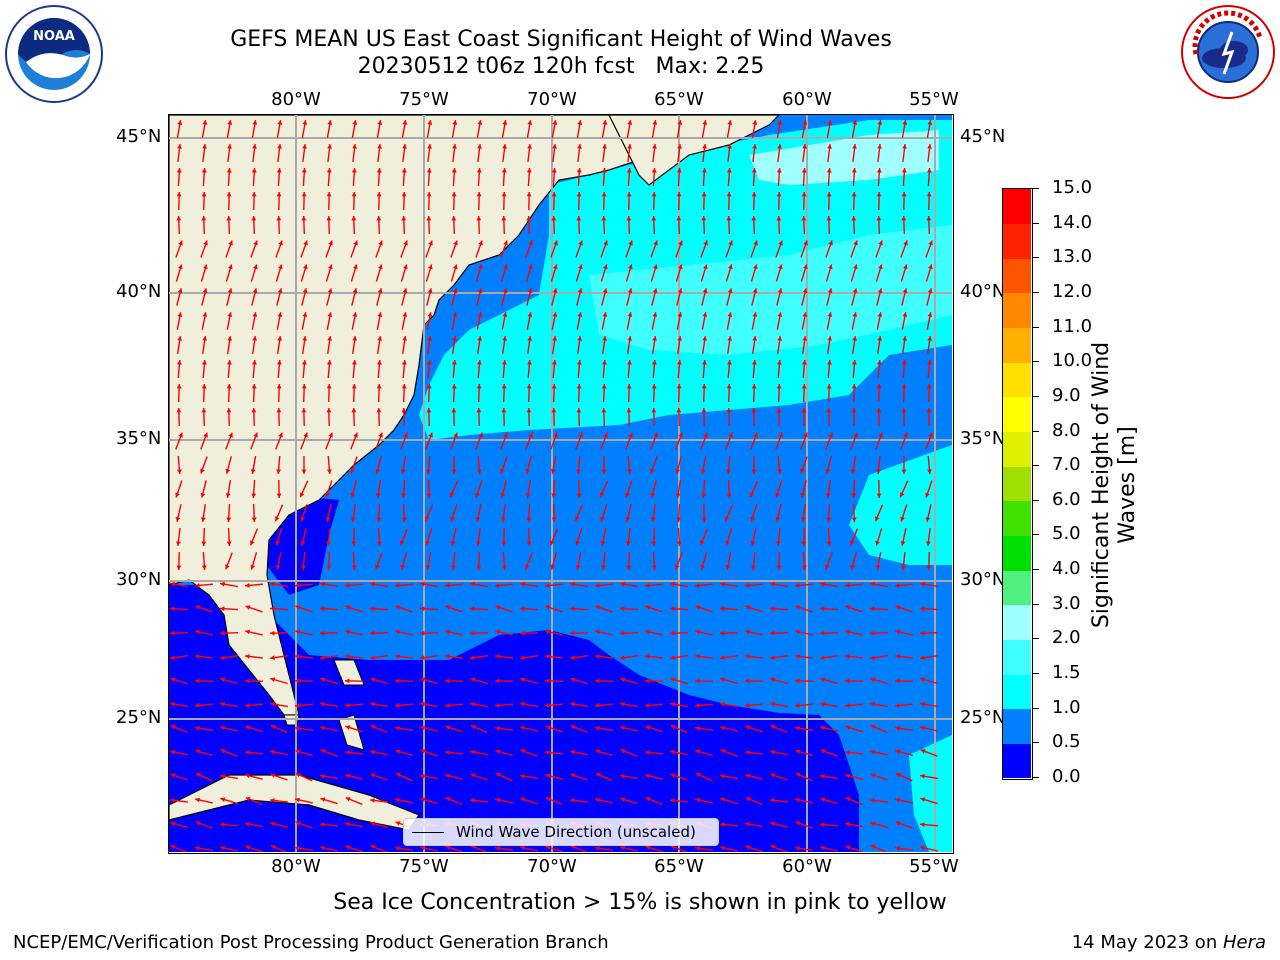 Image resolution: width=1280 pixels, height=960 pixels. Describe the element at coordinates (1072, 187) in the screenshot. I see `colorbar-tick-label: 15.0` at that location.